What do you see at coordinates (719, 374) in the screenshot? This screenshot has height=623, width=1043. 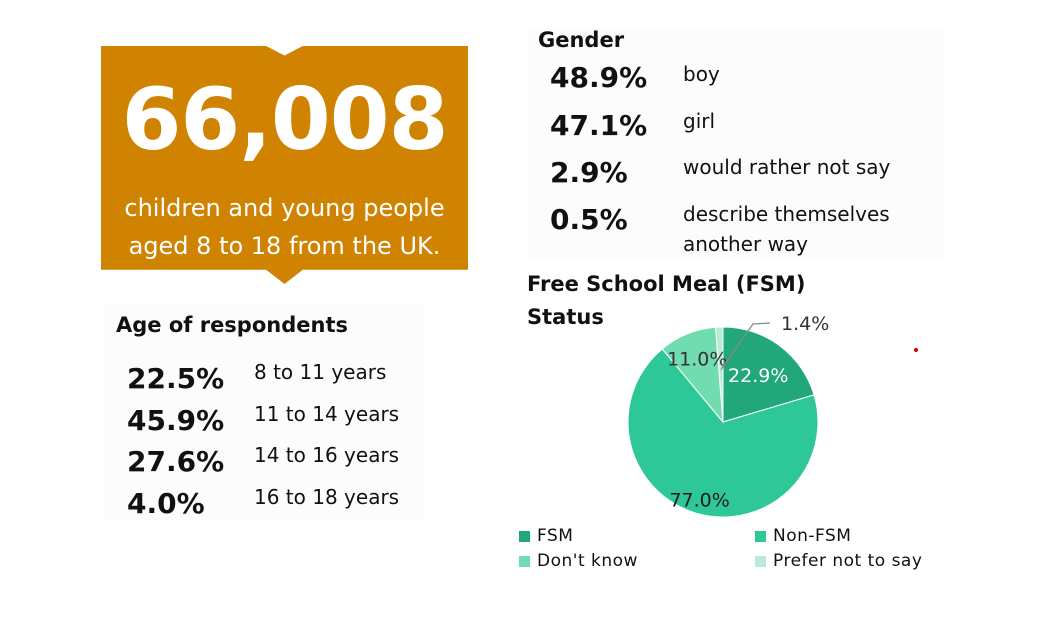 I see `pie-slice-prefer-not` at bounding box center [719, 374].